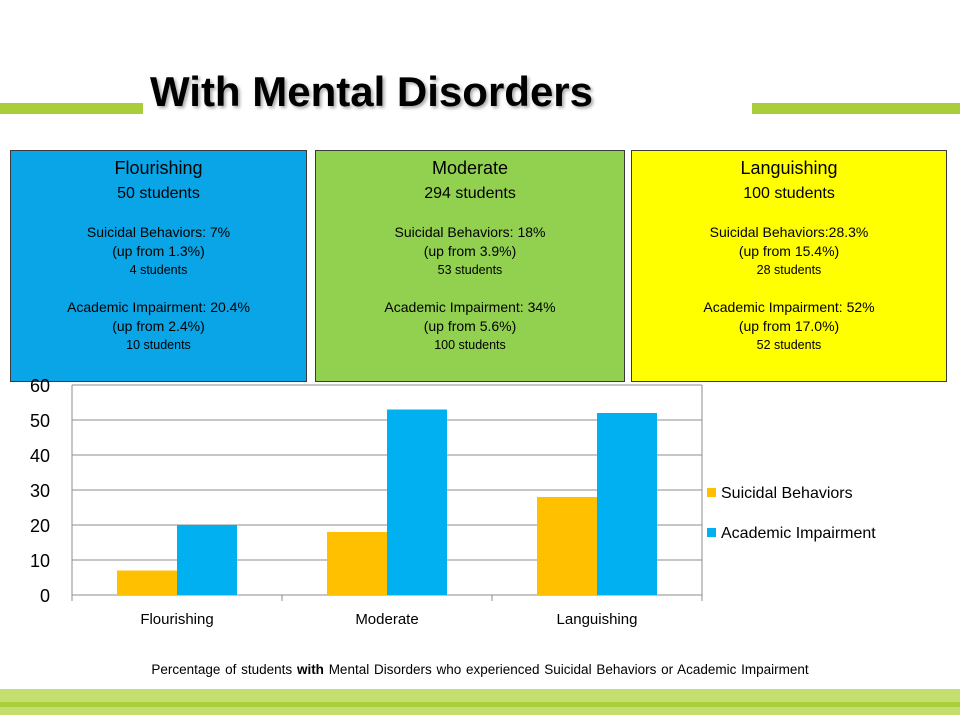  What do you see at coordinates (597, 619) in the screenshot?
I see `x-tick-label: Languishing` at bounding box center [597, 619].